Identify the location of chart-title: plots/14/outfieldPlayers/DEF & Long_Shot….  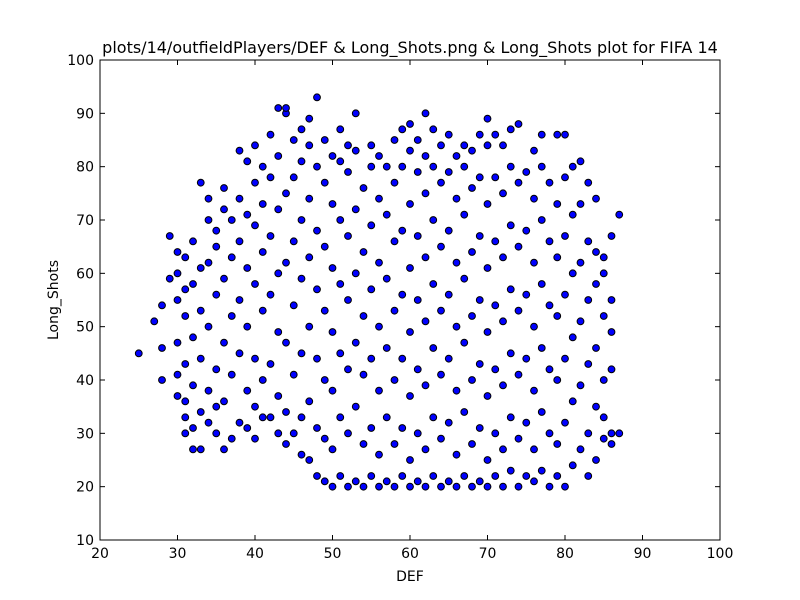
(410, 48).